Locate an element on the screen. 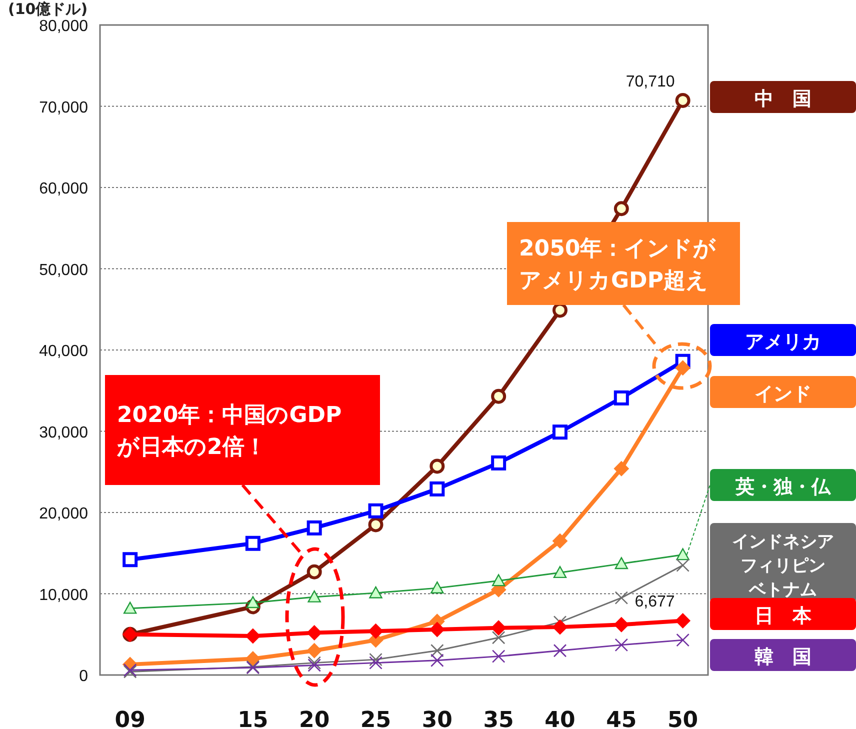 The width and height of the screenshot is (856, 729). annotation: 2050年：インドがアメリカGDP超え is located at coordinates (617, 265).